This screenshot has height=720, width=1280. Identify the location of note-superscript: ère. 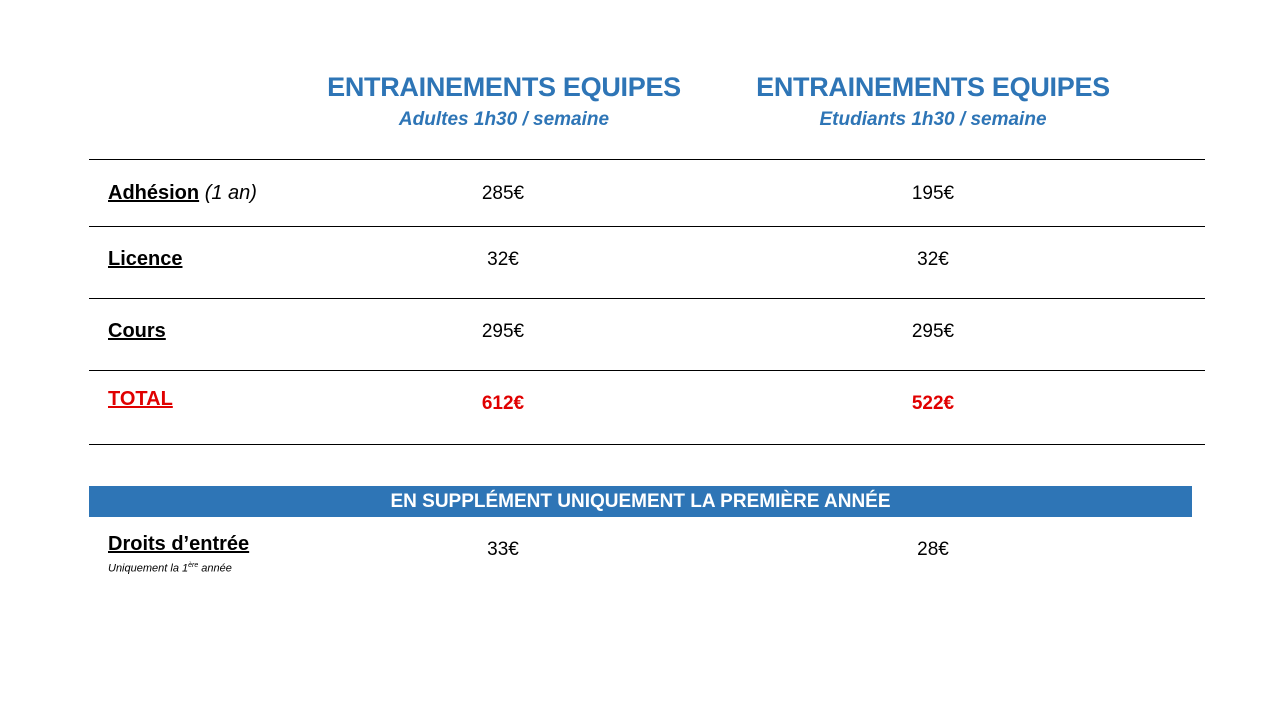
(193, 565).